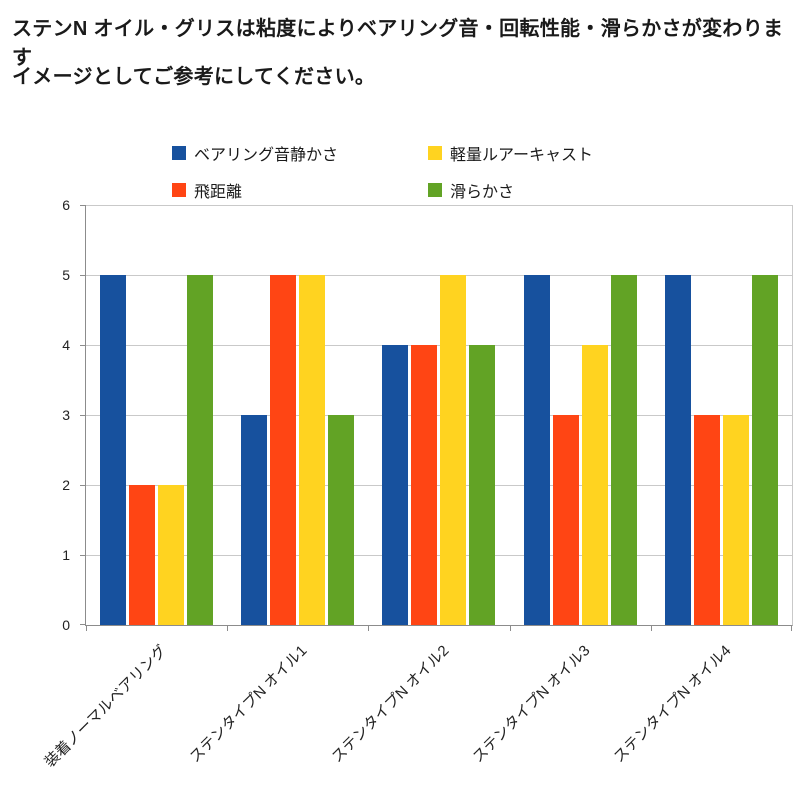 Image resolution: width=800 pixels, height=800 pixels. What do you see at coordinates (66, 485) in the screenshot?
I see `y-axis-label: 2` at bounding box center [66, 485].